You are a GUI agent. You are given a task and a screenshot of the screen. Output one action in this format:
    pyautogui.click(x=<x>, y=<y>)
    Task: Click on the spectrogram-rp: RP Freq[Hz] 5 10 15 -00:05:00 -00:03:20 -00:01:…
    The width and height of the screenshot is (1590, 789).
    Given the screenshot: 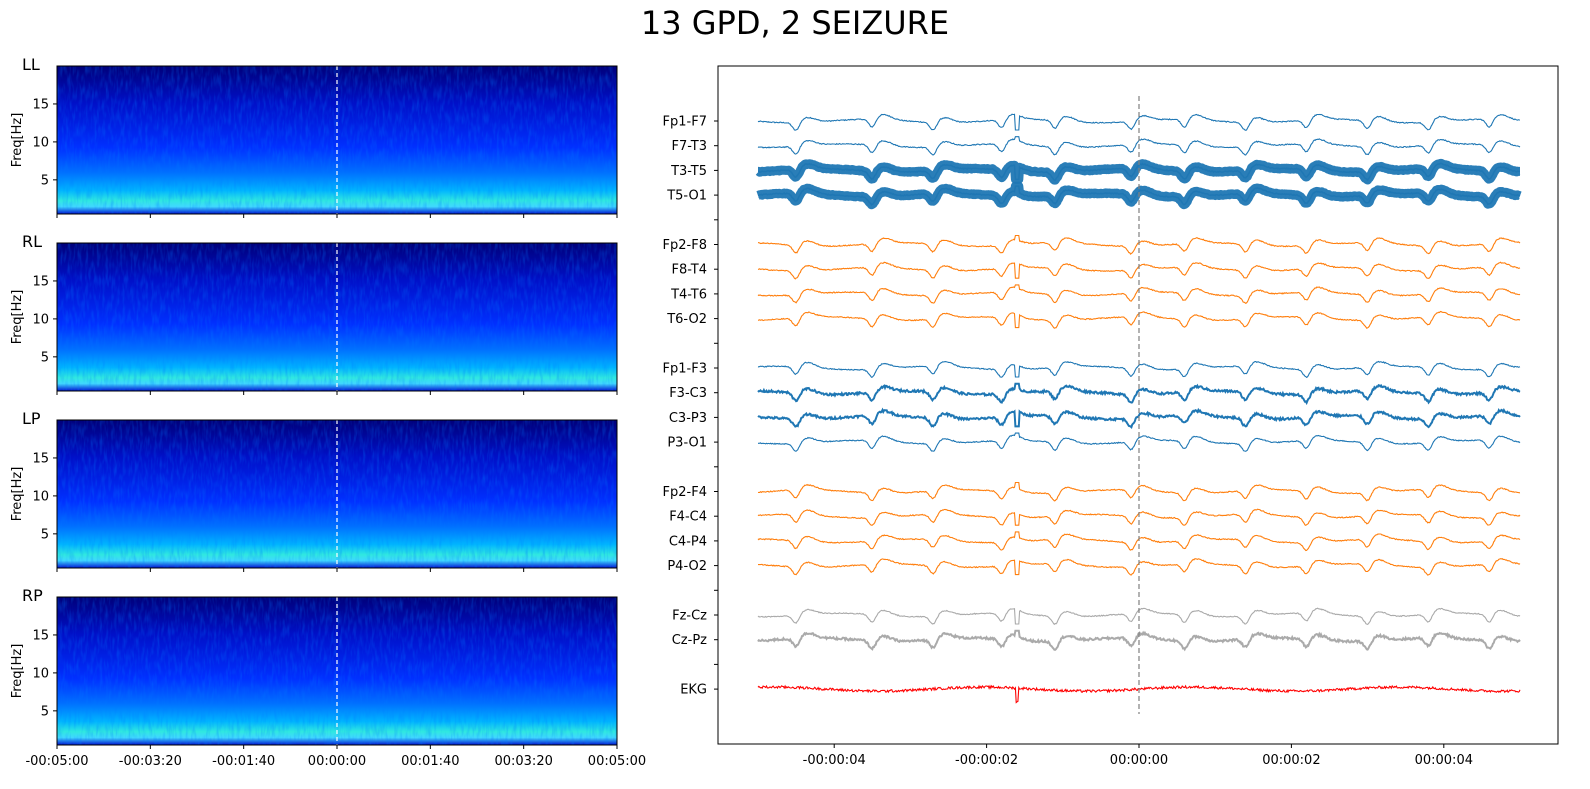 What is the action you would take?
    pyautogui.click(x=328, y=677)
    